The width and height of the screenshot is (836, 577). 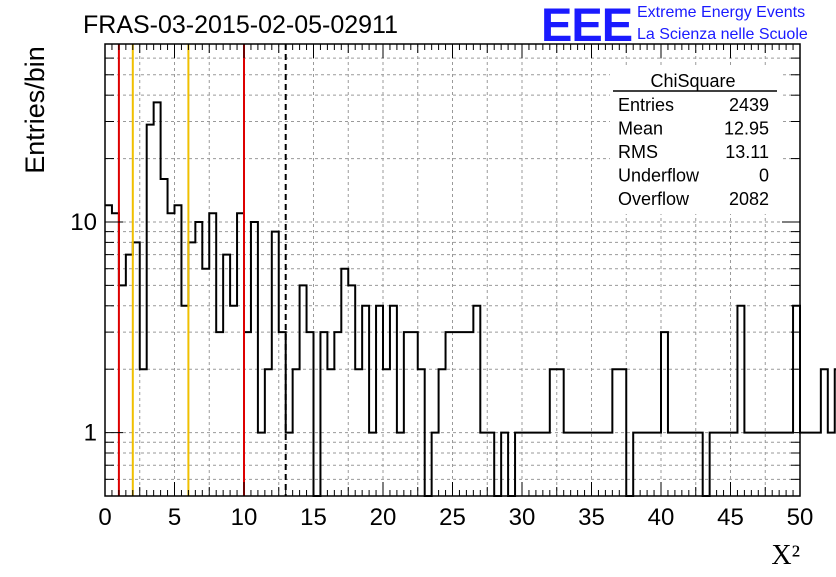 What do you see at coordinates (654, 199) in the screenshot?
I see `stats-label: Overflow` at bounding box center [654, 199].